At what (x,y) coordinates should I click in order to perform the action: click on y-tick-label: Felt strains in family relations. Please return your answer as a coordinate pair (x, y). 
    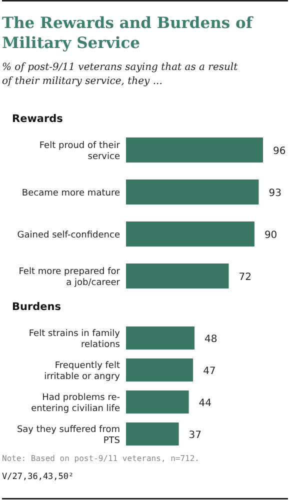
    Looking at the image, I should click on (74, 339).